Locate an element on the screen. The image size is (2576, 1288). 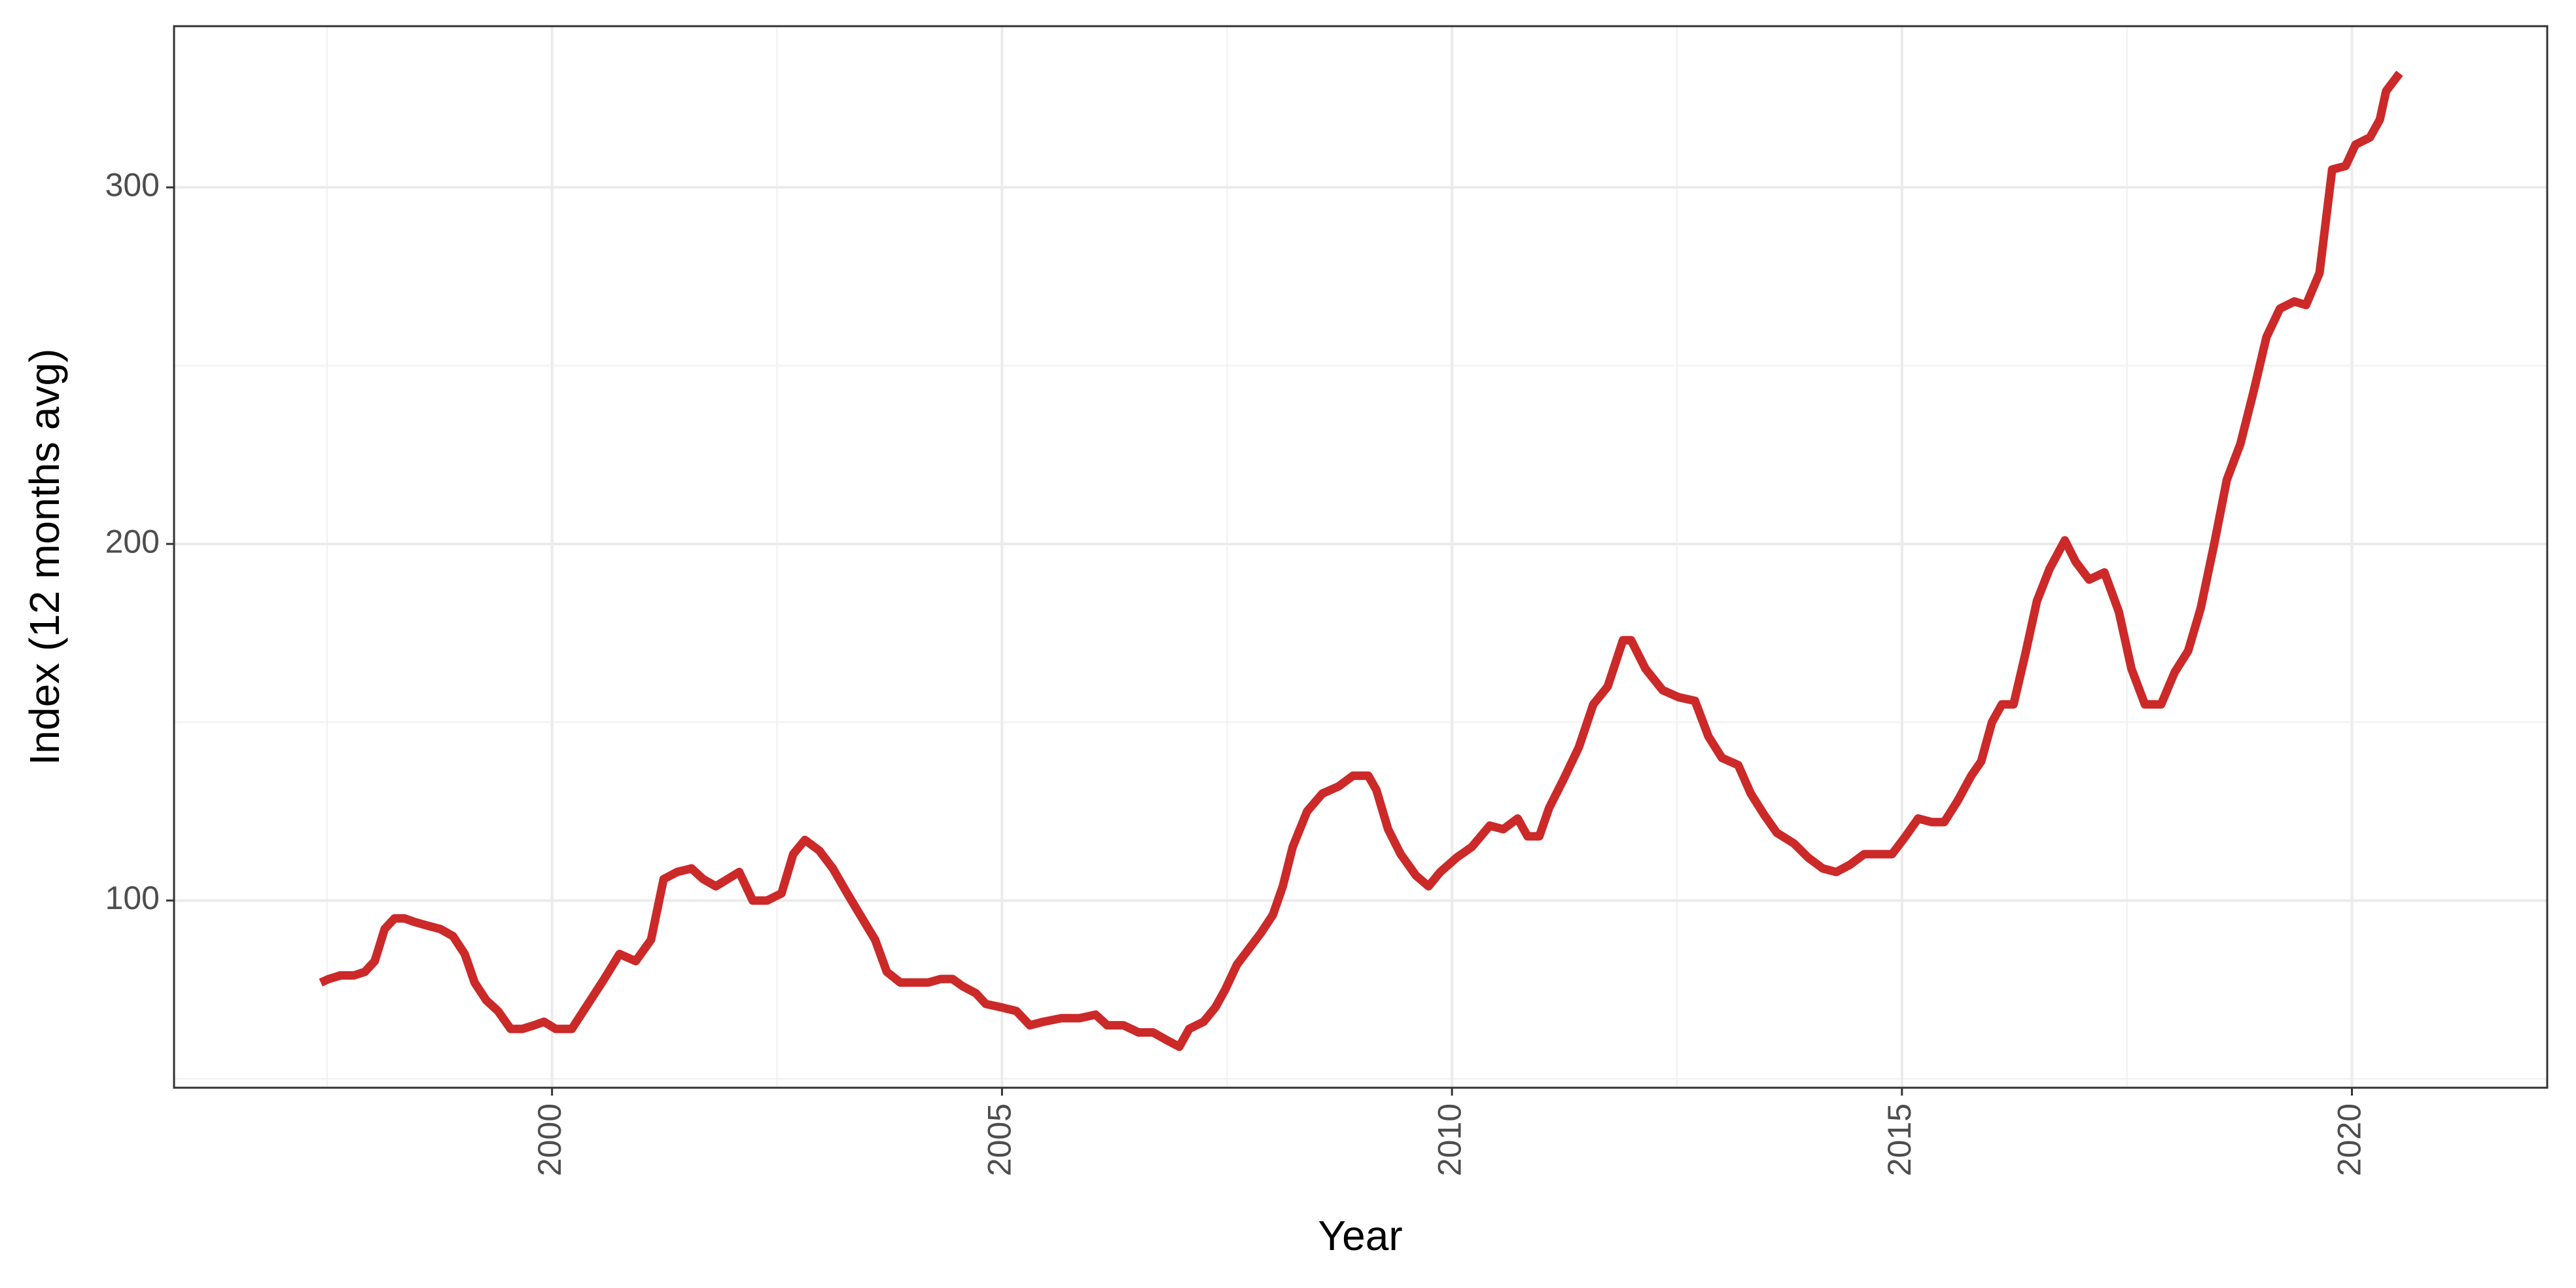
y-tick-label: 200 is located at coordinates (132, 541).